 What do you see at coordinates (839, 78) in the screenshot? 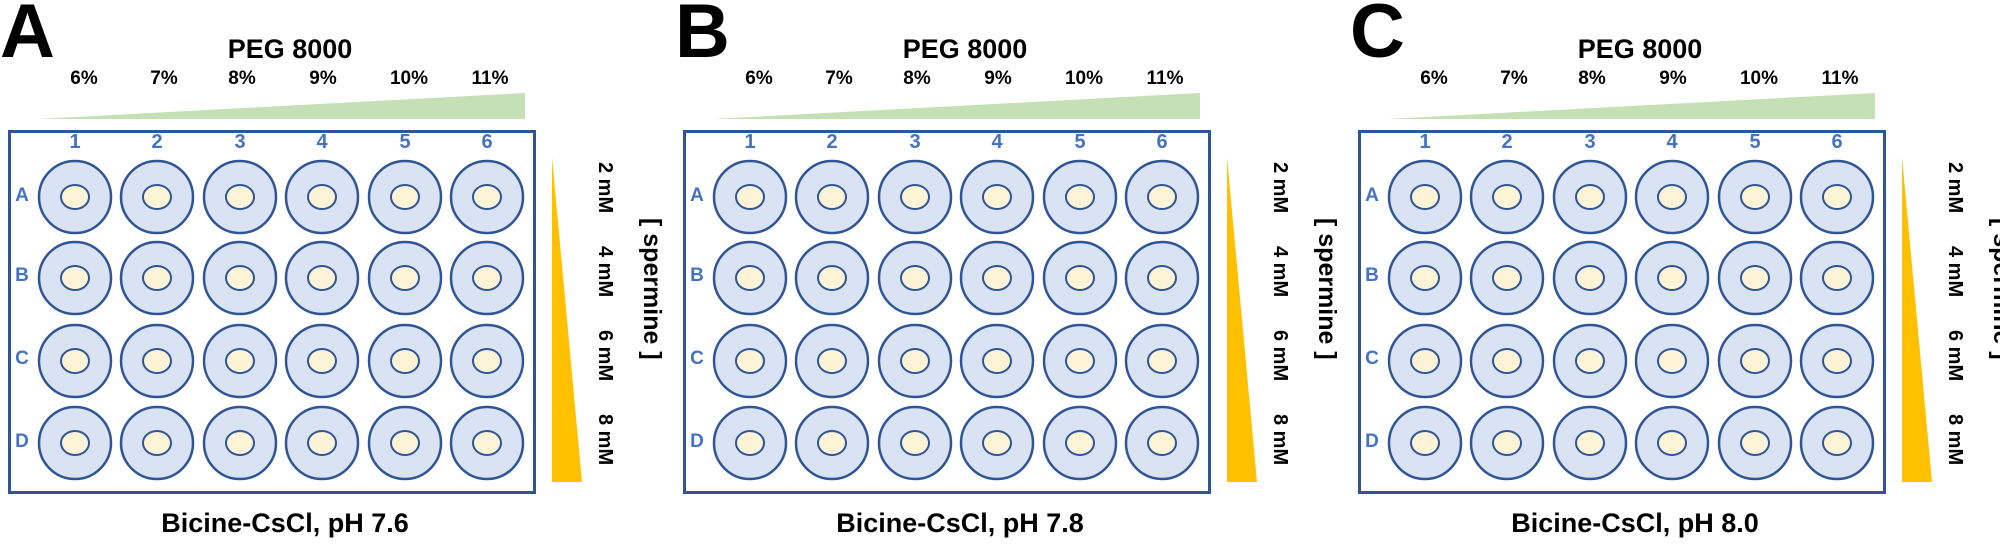
I see `peg-percent-2: 7%` at bounding box center [839, 78].